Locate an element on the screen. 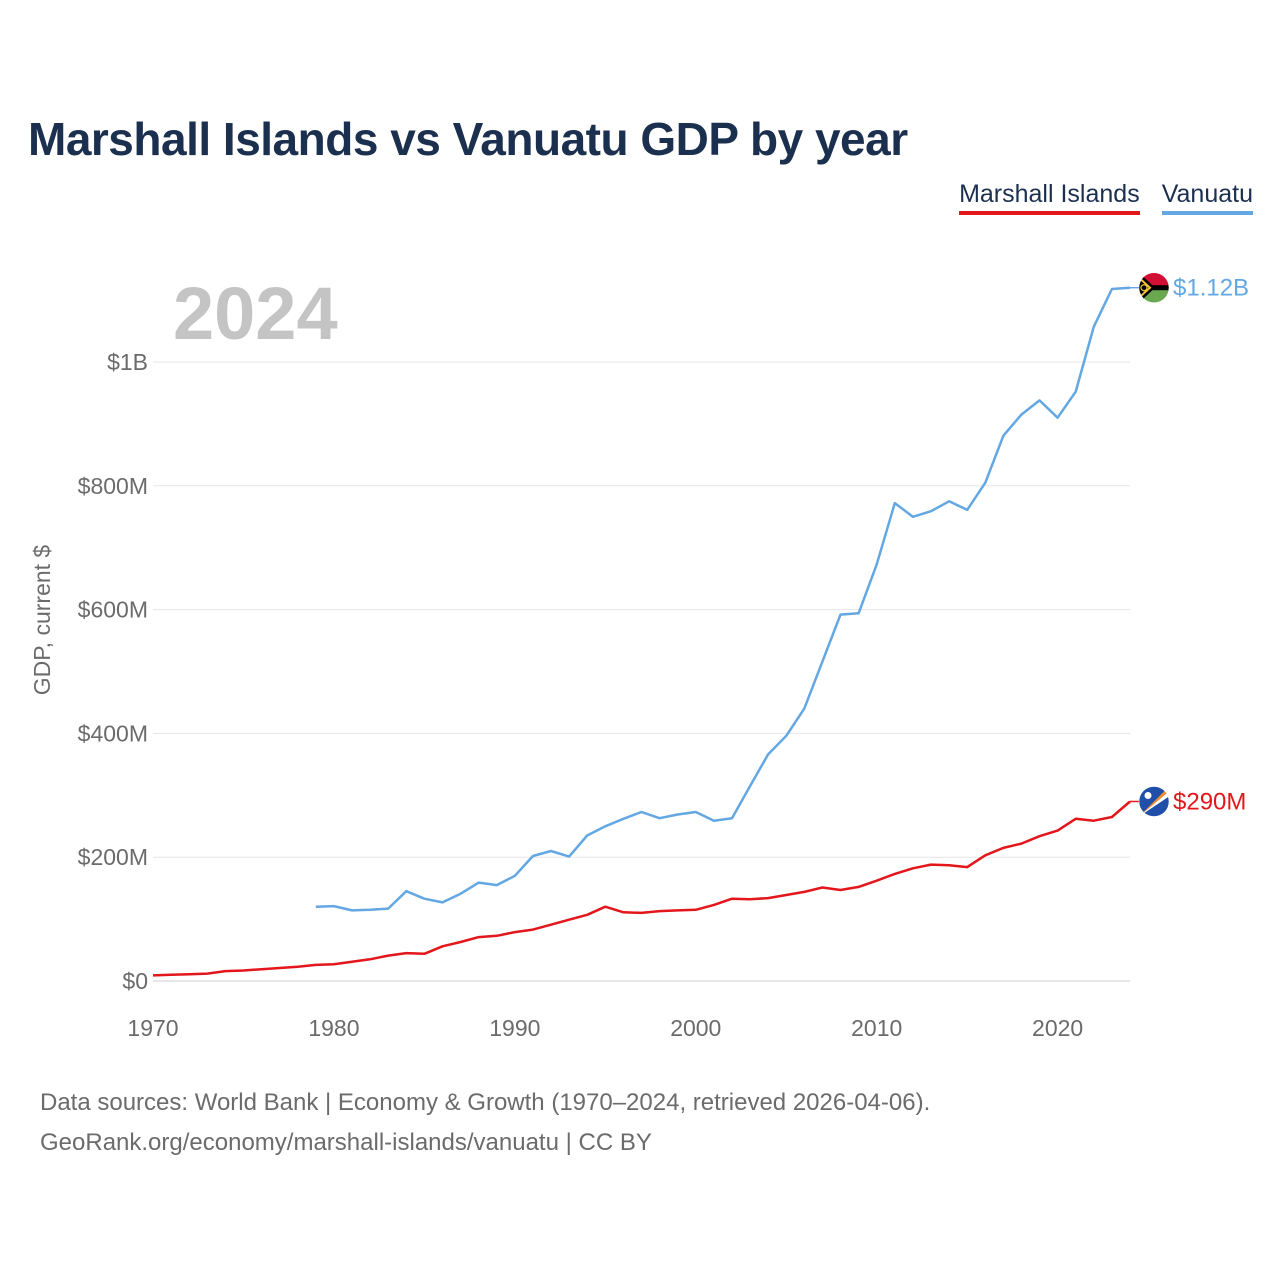  series-line-marshall-islands is located at coordinates (641, 888).